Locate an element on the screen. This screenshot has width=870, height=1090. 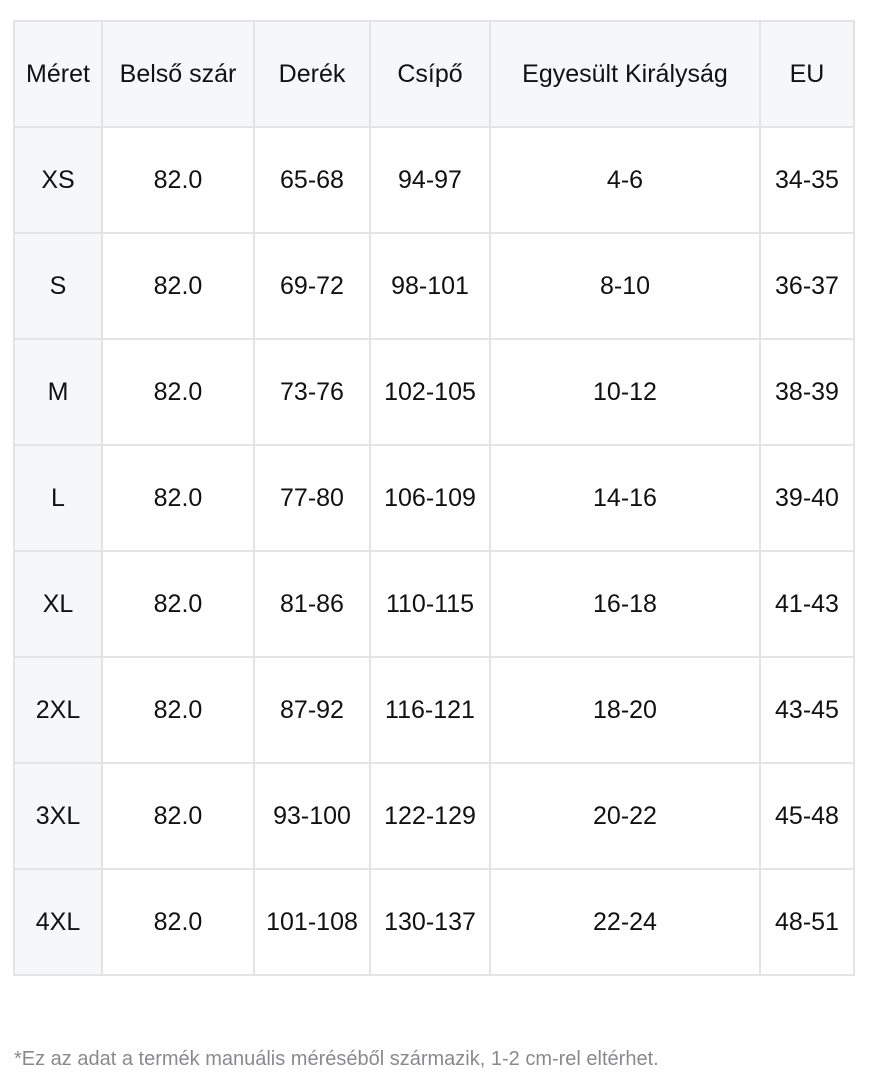
table-cell: 16-18 is located at coordinates (625, 604).